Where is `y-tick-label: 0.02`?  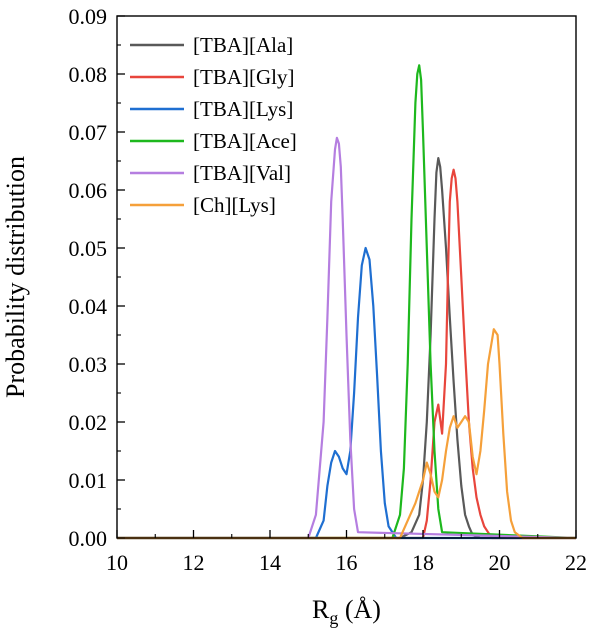 y-tick-label: 0.02 is located at coordinates (88, 422).